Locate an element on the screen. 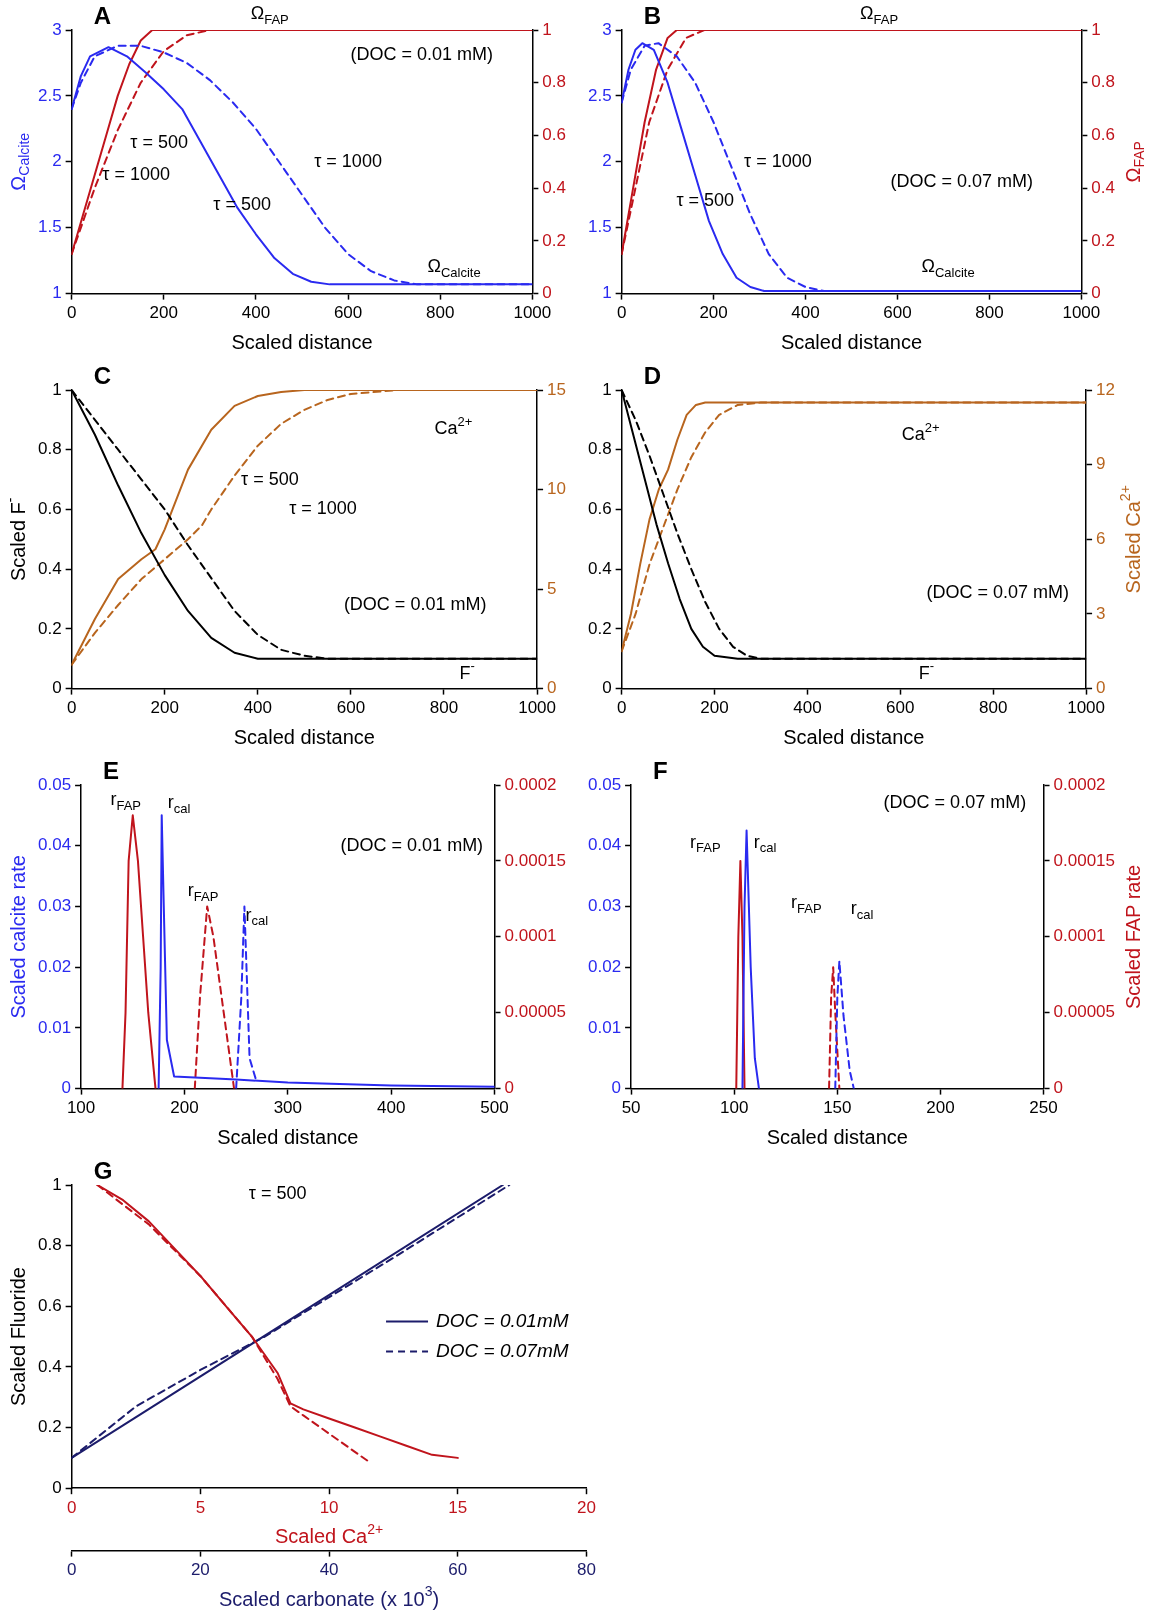 The width and height of the screenshot is (1155, 1621). x-tick-label: 500 is located at coordinates (494, 1108).